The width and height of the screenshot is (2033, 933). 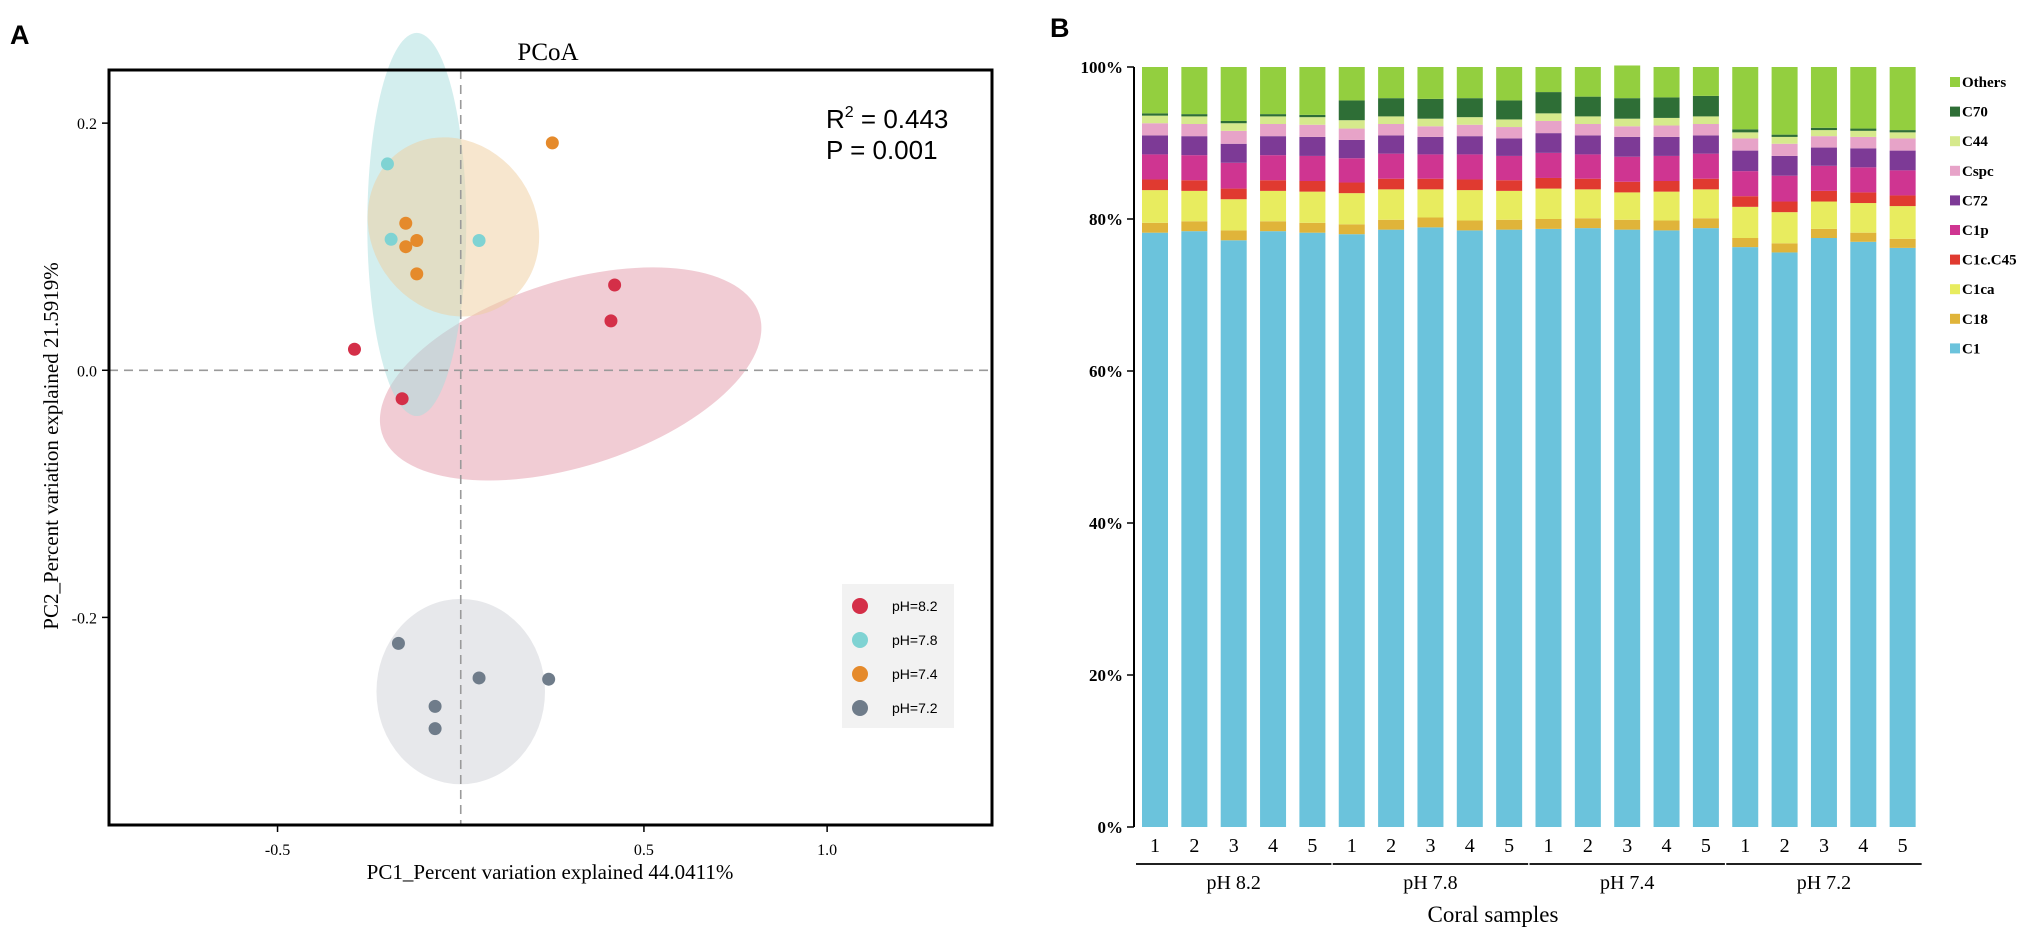 What do you see at coordinates (84, 618) in the screenshot?
I see `pcoa-y-tick-label: -0.2` at bounding box center [84, 618].